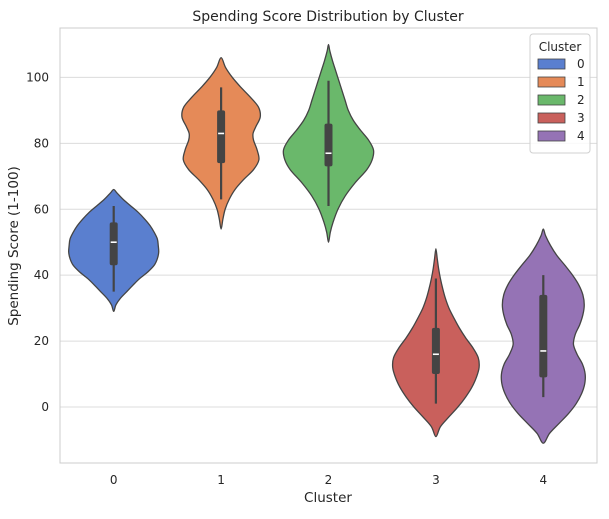 This screenshot has width=609, height=519. Describe the element at coordinates (581, 64) in the screenshot. I see `legend-label-cluster-0: 0` at that location.